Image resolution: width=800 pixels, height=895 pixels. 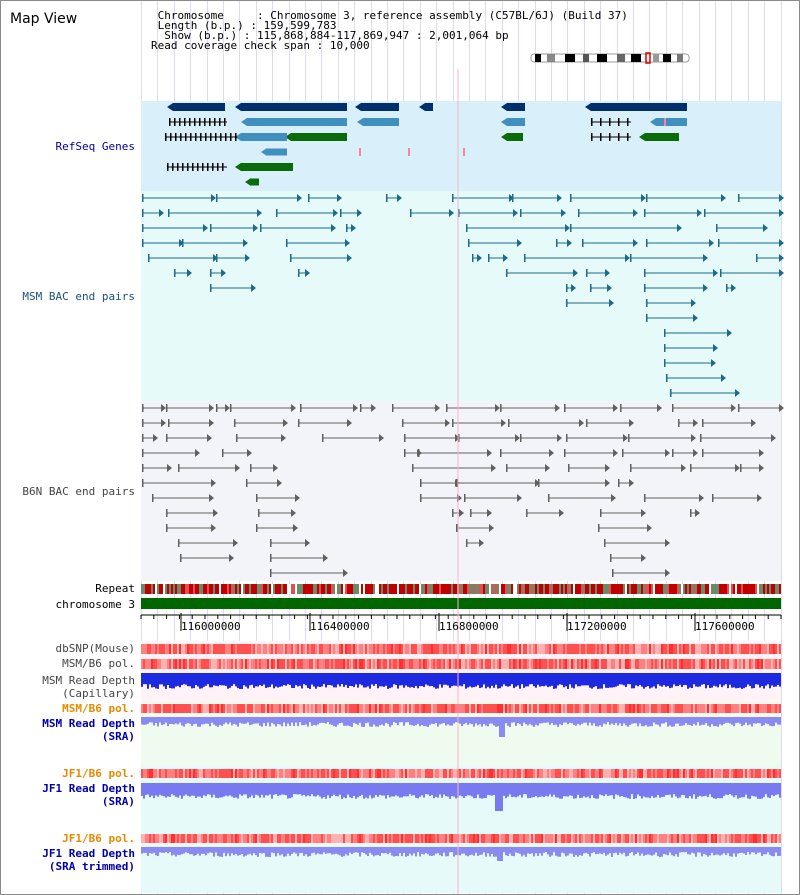 What do you see at coordinates (78, 491) in the screenshot?
I see `b6n-bac-label: B6N BAC end pairs` at bounding box center [78, 491].